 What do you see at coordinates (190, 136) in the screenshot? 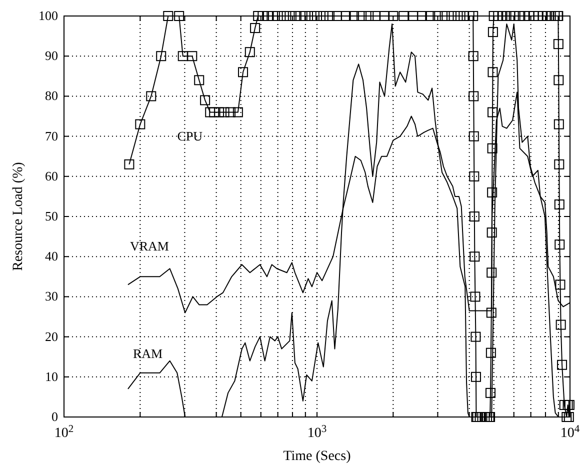
I see `series-label: CPU` at bounding box center [190, 136].